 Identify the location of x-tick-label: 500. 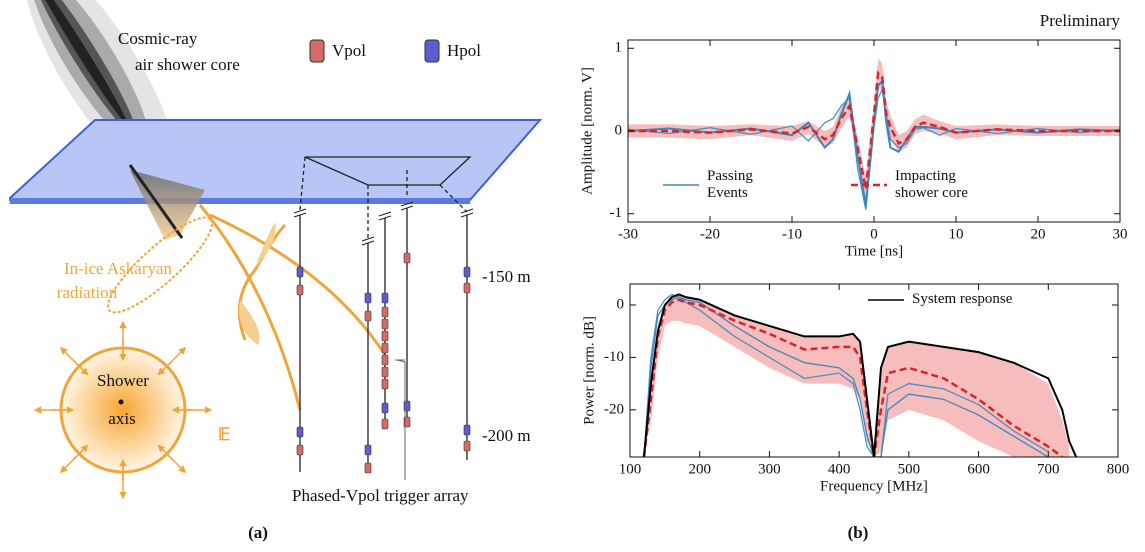
(909, 469).